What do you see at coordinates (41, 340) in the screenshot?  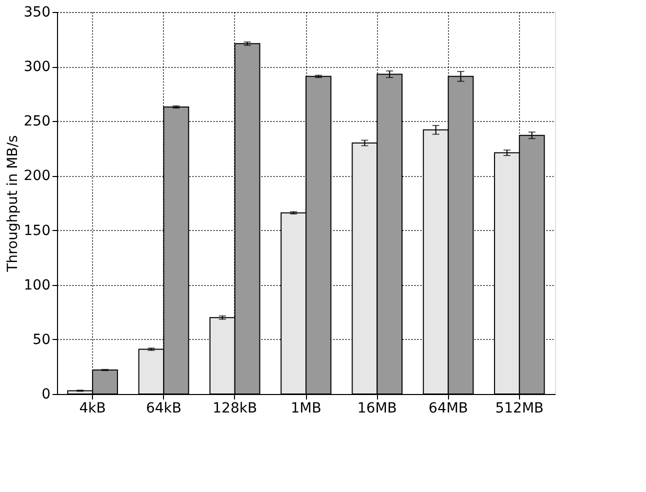 I see `y-tick-label: 50` at bounding box center [41, 340].